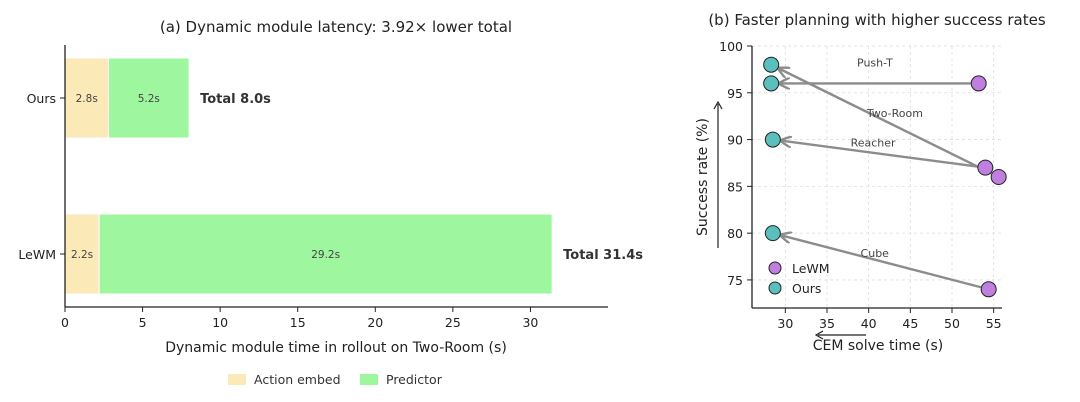 The height and width of the screenshot is (402, 1080). What do you see at coordinates (881, 262) in the screenshot?
I see `arrow-cube` at bounding box center [881, 262].